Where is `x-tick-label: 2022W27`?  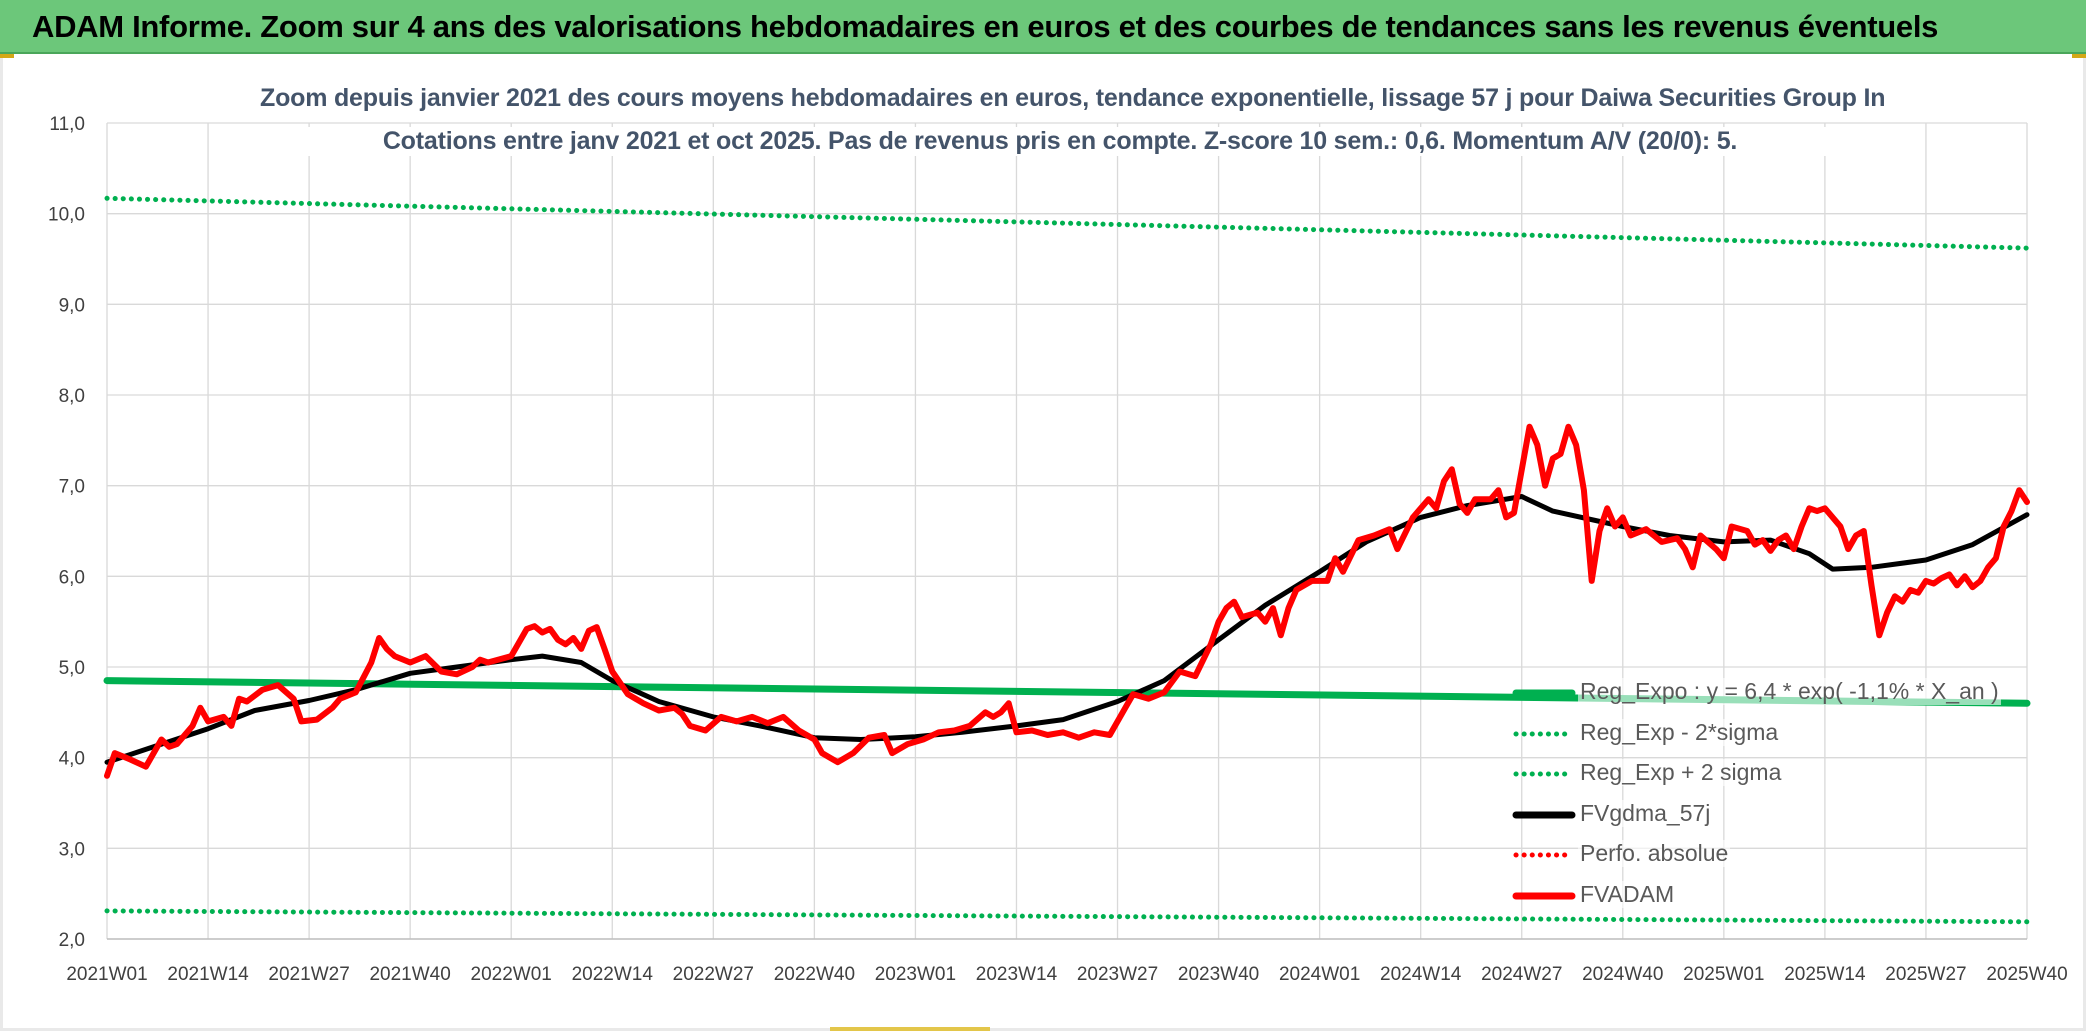 x-tick-label: 2022W27 is located at coordinates (713, 974).